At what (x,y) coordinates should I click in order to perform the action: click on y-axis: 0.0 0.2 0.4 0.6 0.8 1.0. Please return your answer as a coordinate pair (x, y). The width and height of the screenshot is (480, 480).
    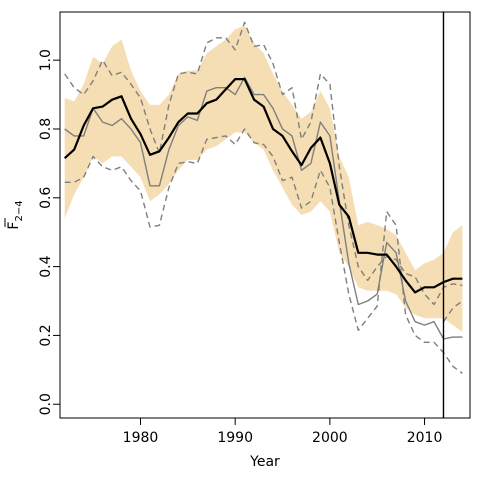
    Looking at the image, I should click on (49, 232).